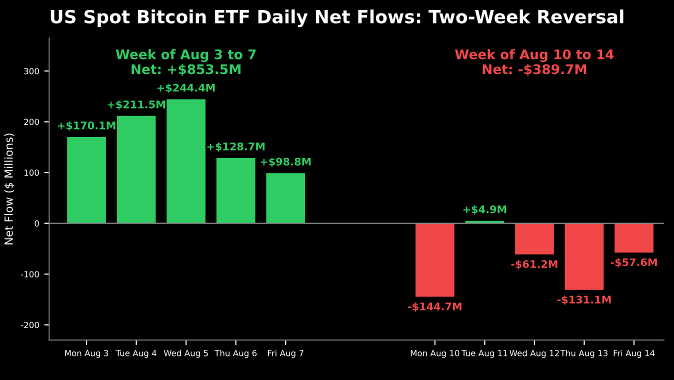 This screenshot has height=380, width=674. Describe the element at coordinates (186, 62) in the screenshot. I see `annotation: Week of Aug 3 to 7 Net: +$853.5M` at that location.